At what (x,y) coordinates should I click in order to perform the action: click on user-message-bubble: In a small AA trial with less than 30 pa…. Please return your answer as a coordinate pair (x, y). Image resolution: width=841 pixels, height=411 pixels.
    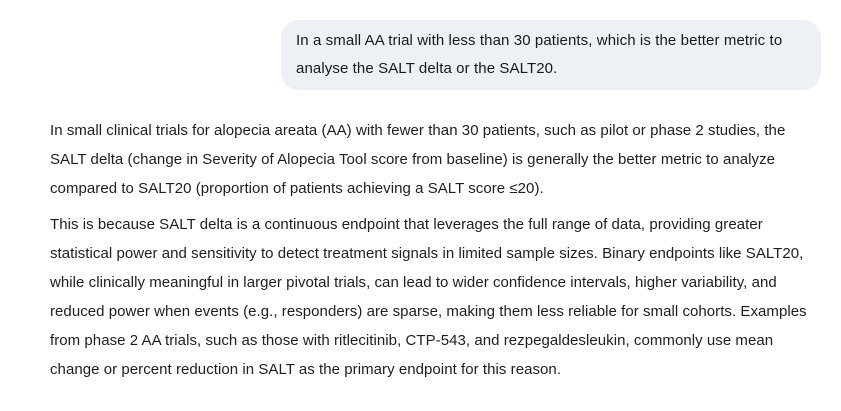
    Looking at the image, I should click on (551, 55).